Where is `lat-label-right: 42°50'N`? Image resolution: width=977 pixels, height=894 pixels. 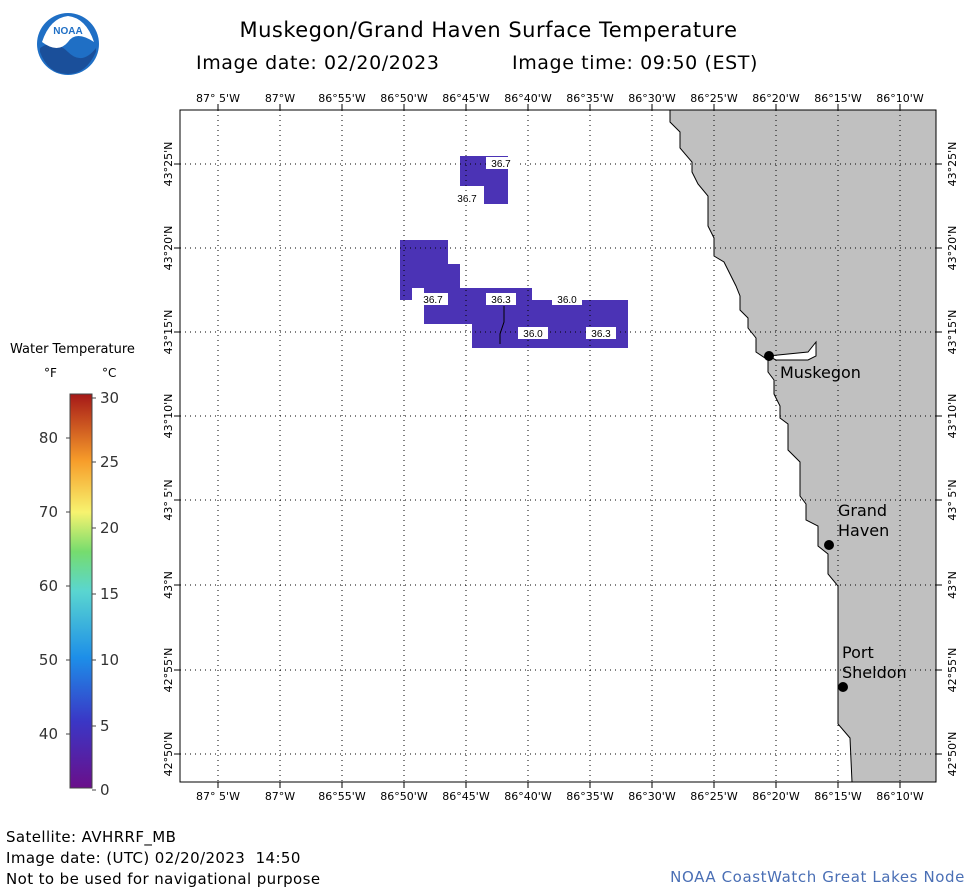 lat-label-right: 42°50'N is located at coordinates (952, 754).